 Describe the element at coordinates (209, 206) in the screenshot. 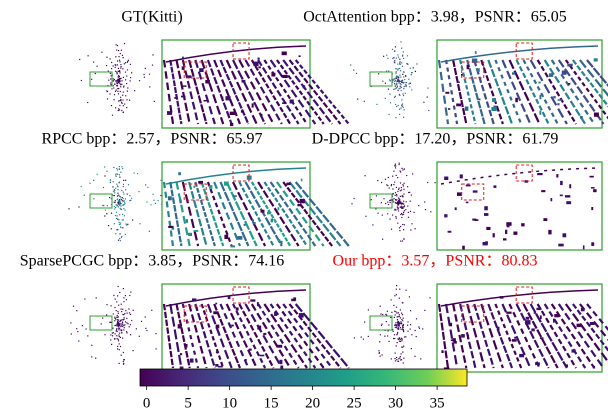

I see `panel-image` at that location.